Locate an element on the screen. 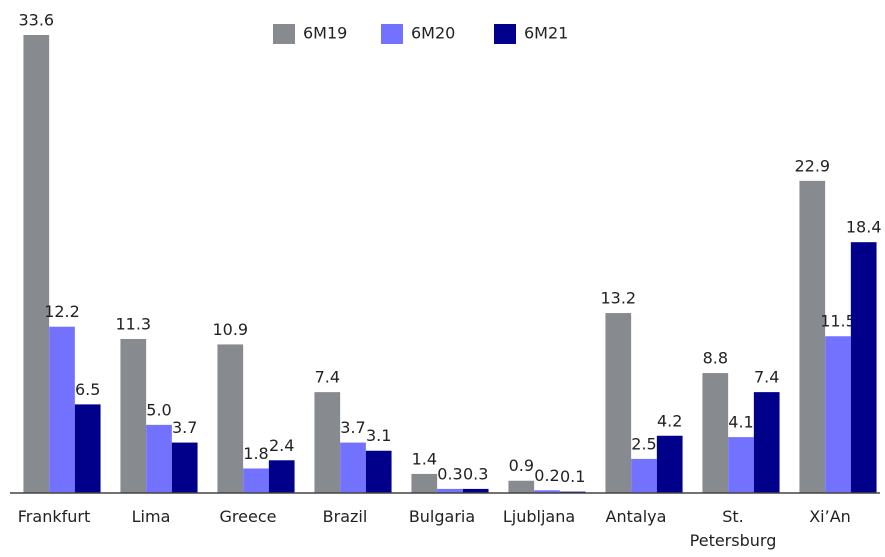 This screenshot has width=885, height=557. data-label: 8.8 is located at coordinates (715, 358).